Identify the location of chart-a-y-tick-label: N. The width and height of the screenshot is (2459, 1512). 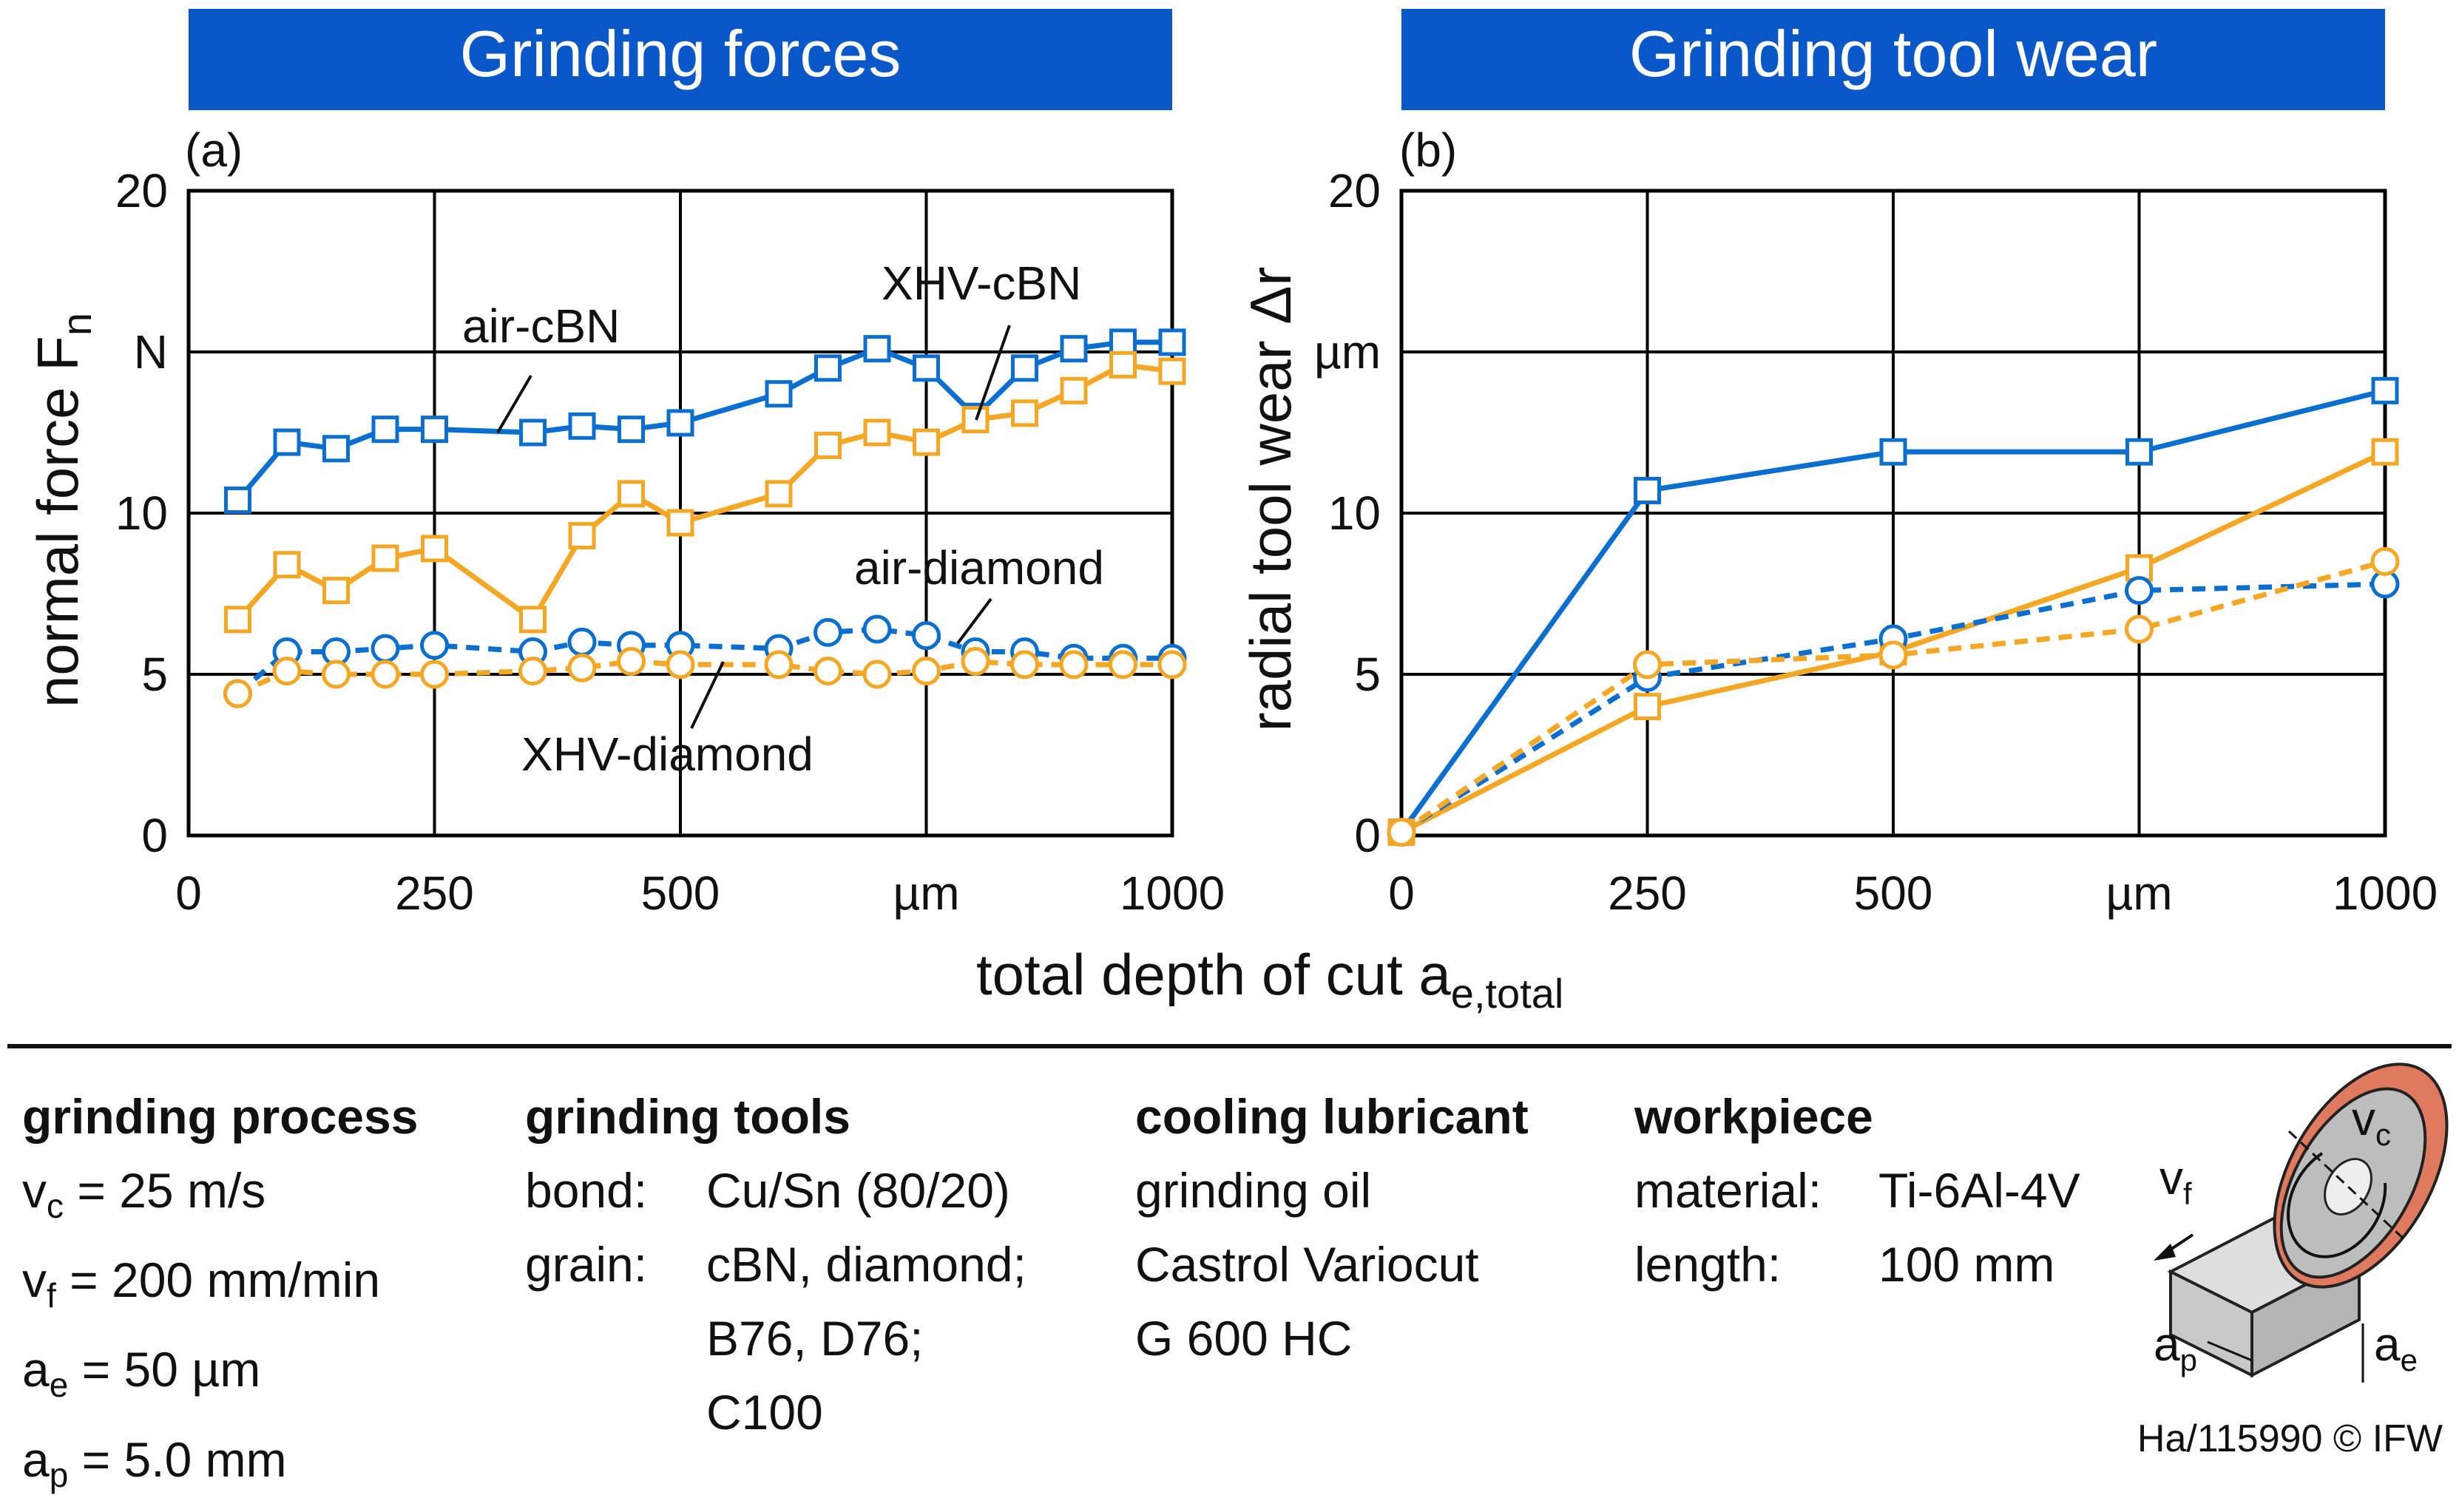
(151, 352).